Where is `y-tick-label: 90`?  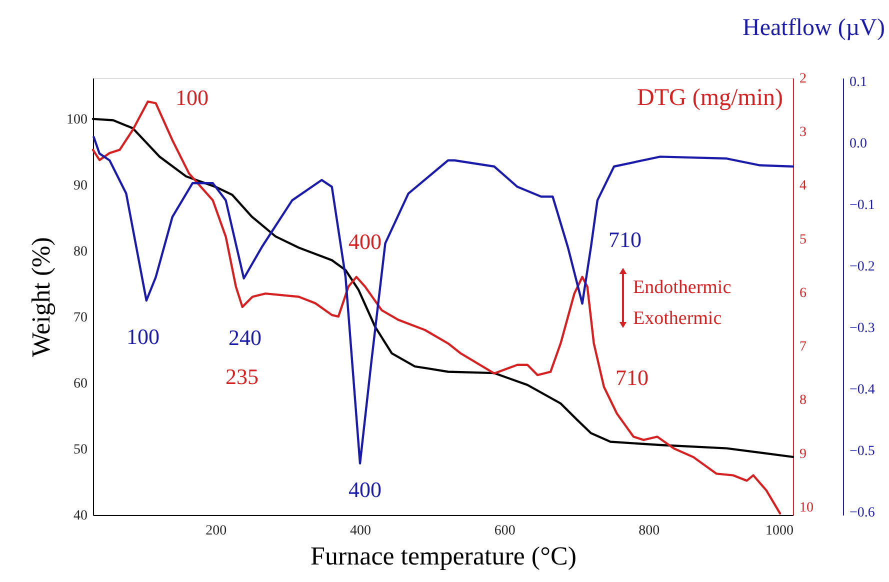 y-tick-label: 90 is located at coordinates (81, 186).